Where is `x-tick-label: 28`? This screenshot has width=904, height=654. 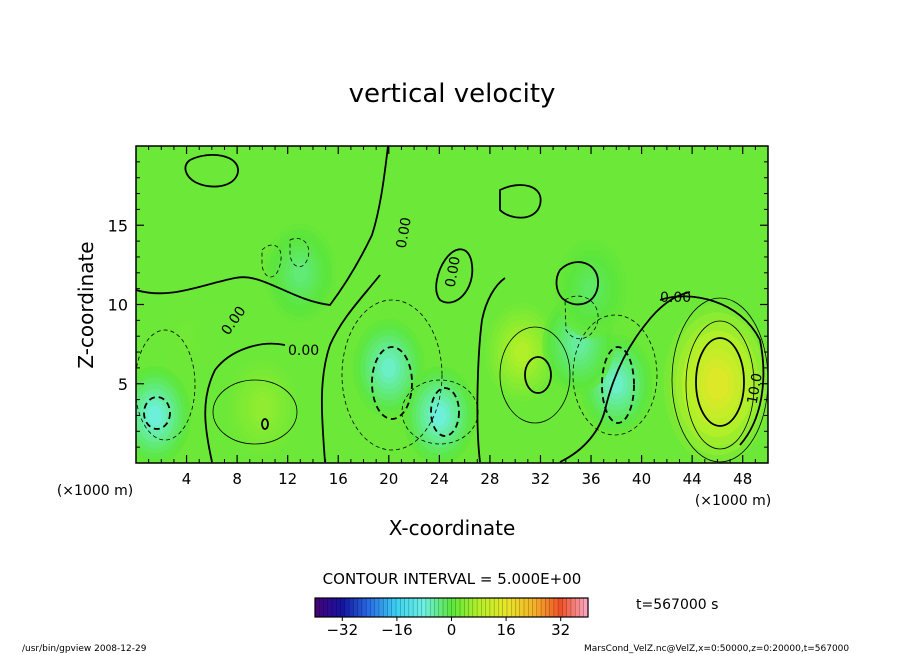
x-tick-label: 28 is located at coordinates (489, 479).